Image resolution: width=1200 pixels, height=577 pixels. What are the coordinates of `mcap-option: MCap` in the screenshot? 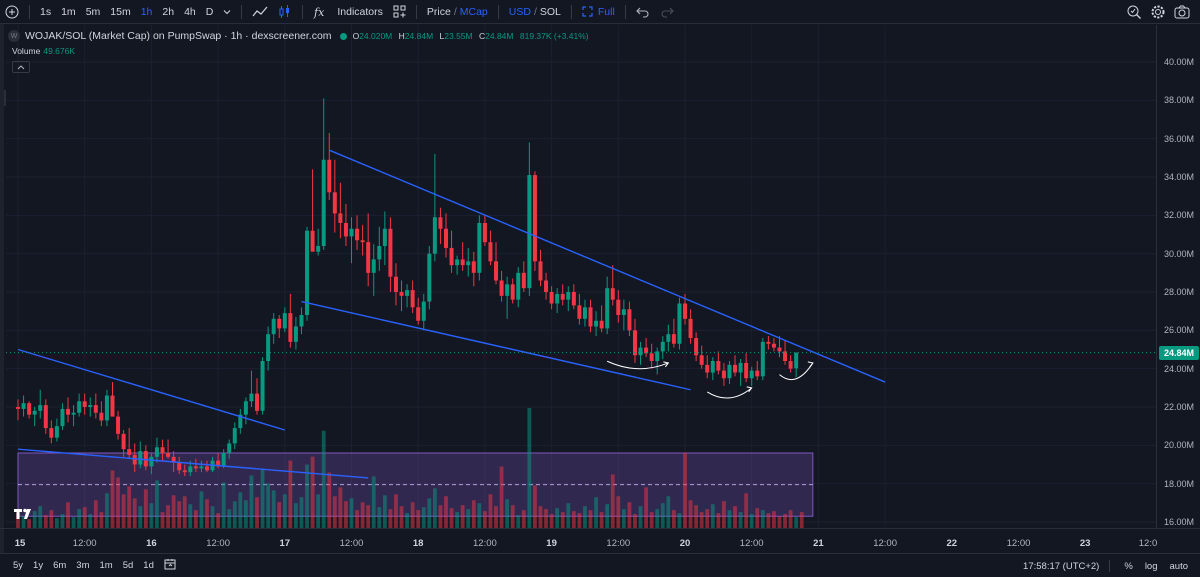 It's located at (473, 11).